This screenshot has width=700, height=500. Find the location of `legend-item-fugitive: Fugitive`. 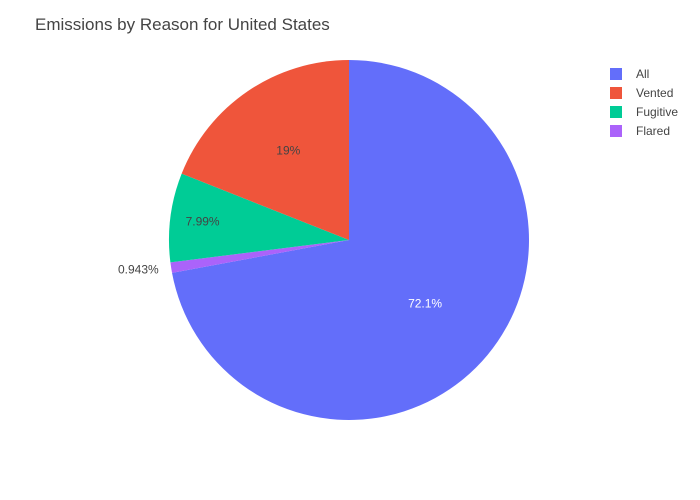

legend-item-fugitive: Fugitive is located at coordinates (644, 112).